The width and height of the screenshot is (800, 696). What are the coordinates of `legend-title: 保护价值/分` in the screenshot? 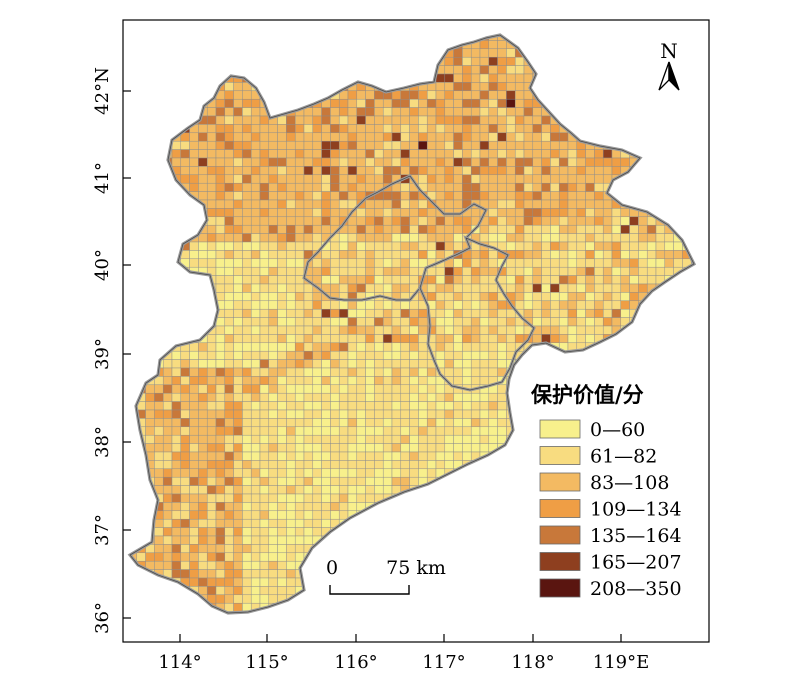 It's located at (587, 394).